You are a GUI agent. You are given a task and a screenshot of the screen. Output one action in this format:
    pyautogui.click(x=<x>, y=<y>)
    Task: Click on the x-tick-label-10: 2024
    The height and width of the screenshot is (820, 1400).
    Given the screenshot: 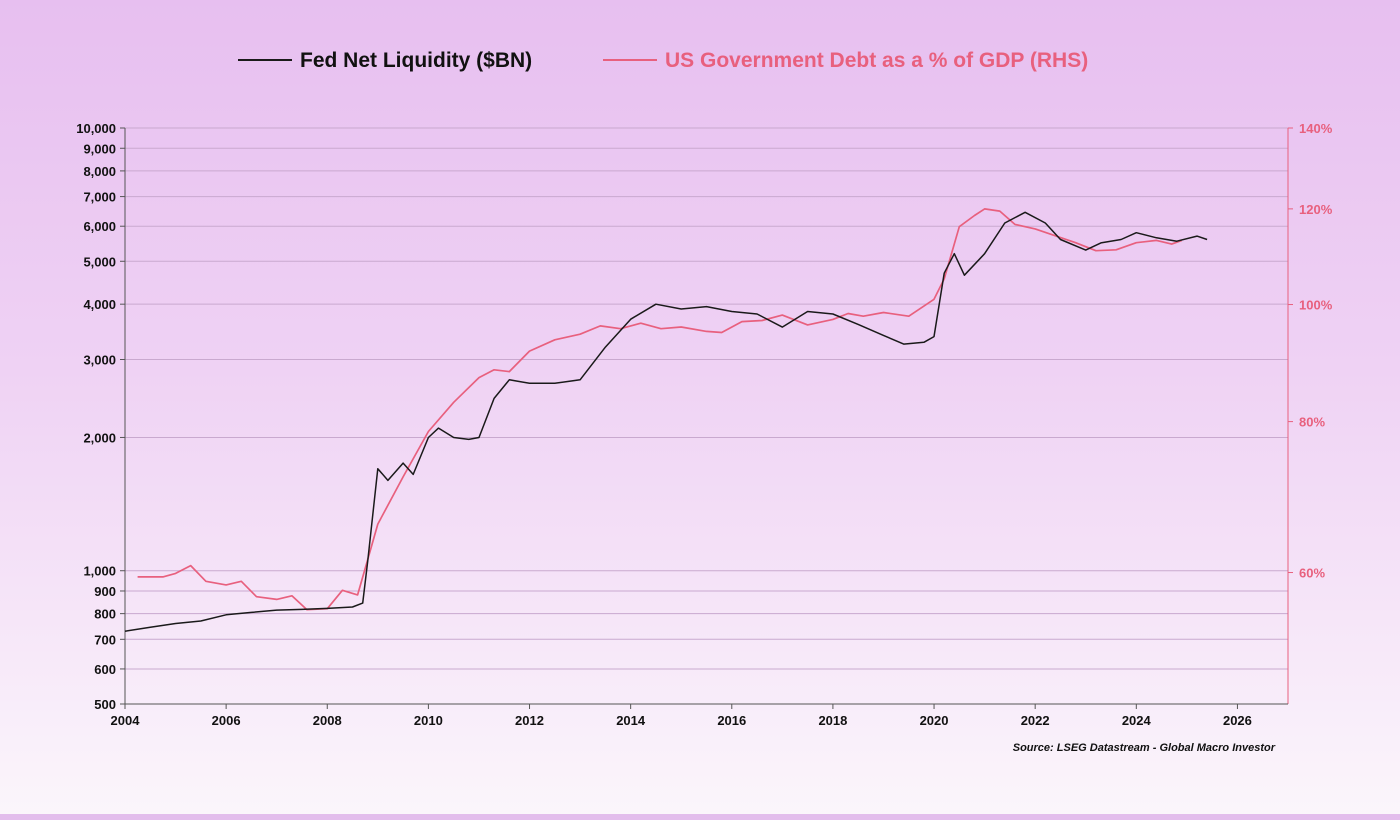 What is the action you would take?
    pyautogui.click(x=1137, y=720)
    